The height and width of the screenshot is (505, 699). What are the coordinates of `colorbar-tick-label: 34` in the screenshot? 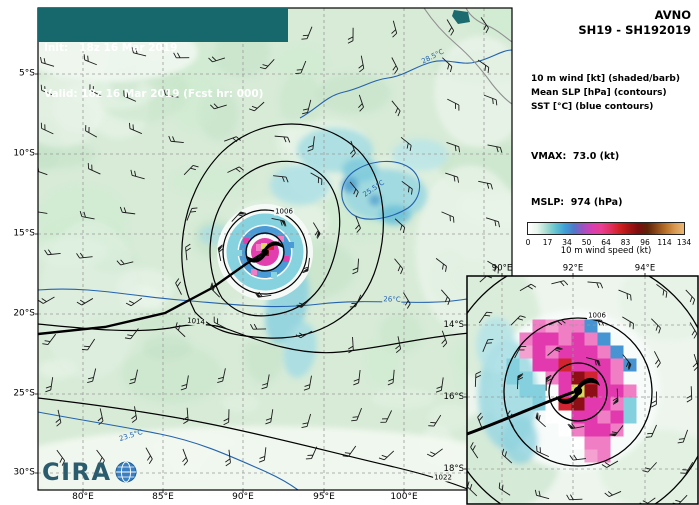 It's located at (567, 242).